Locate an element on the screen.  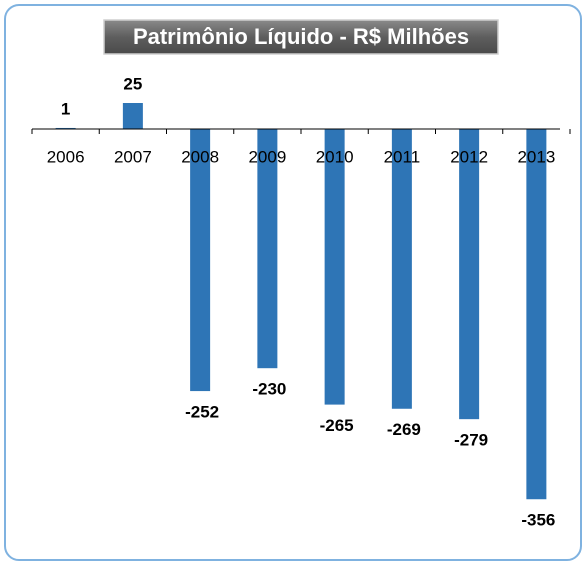
x-tick-label: 2006 is located at coordinates (66, 156).